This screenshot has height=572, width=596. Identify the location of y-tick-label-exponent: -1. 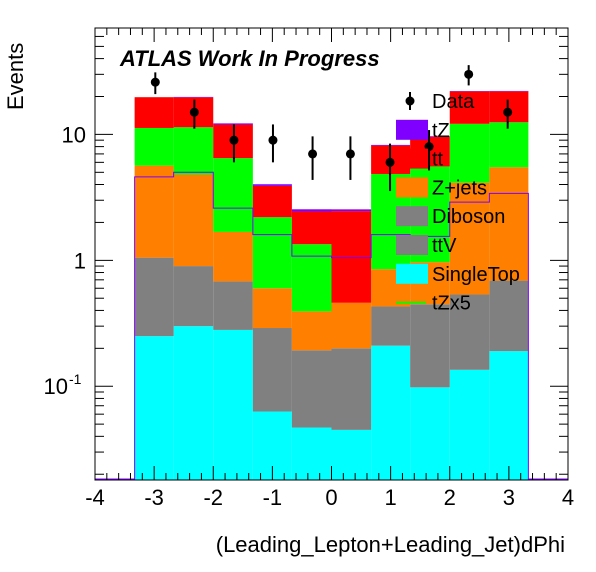
(75, 379).